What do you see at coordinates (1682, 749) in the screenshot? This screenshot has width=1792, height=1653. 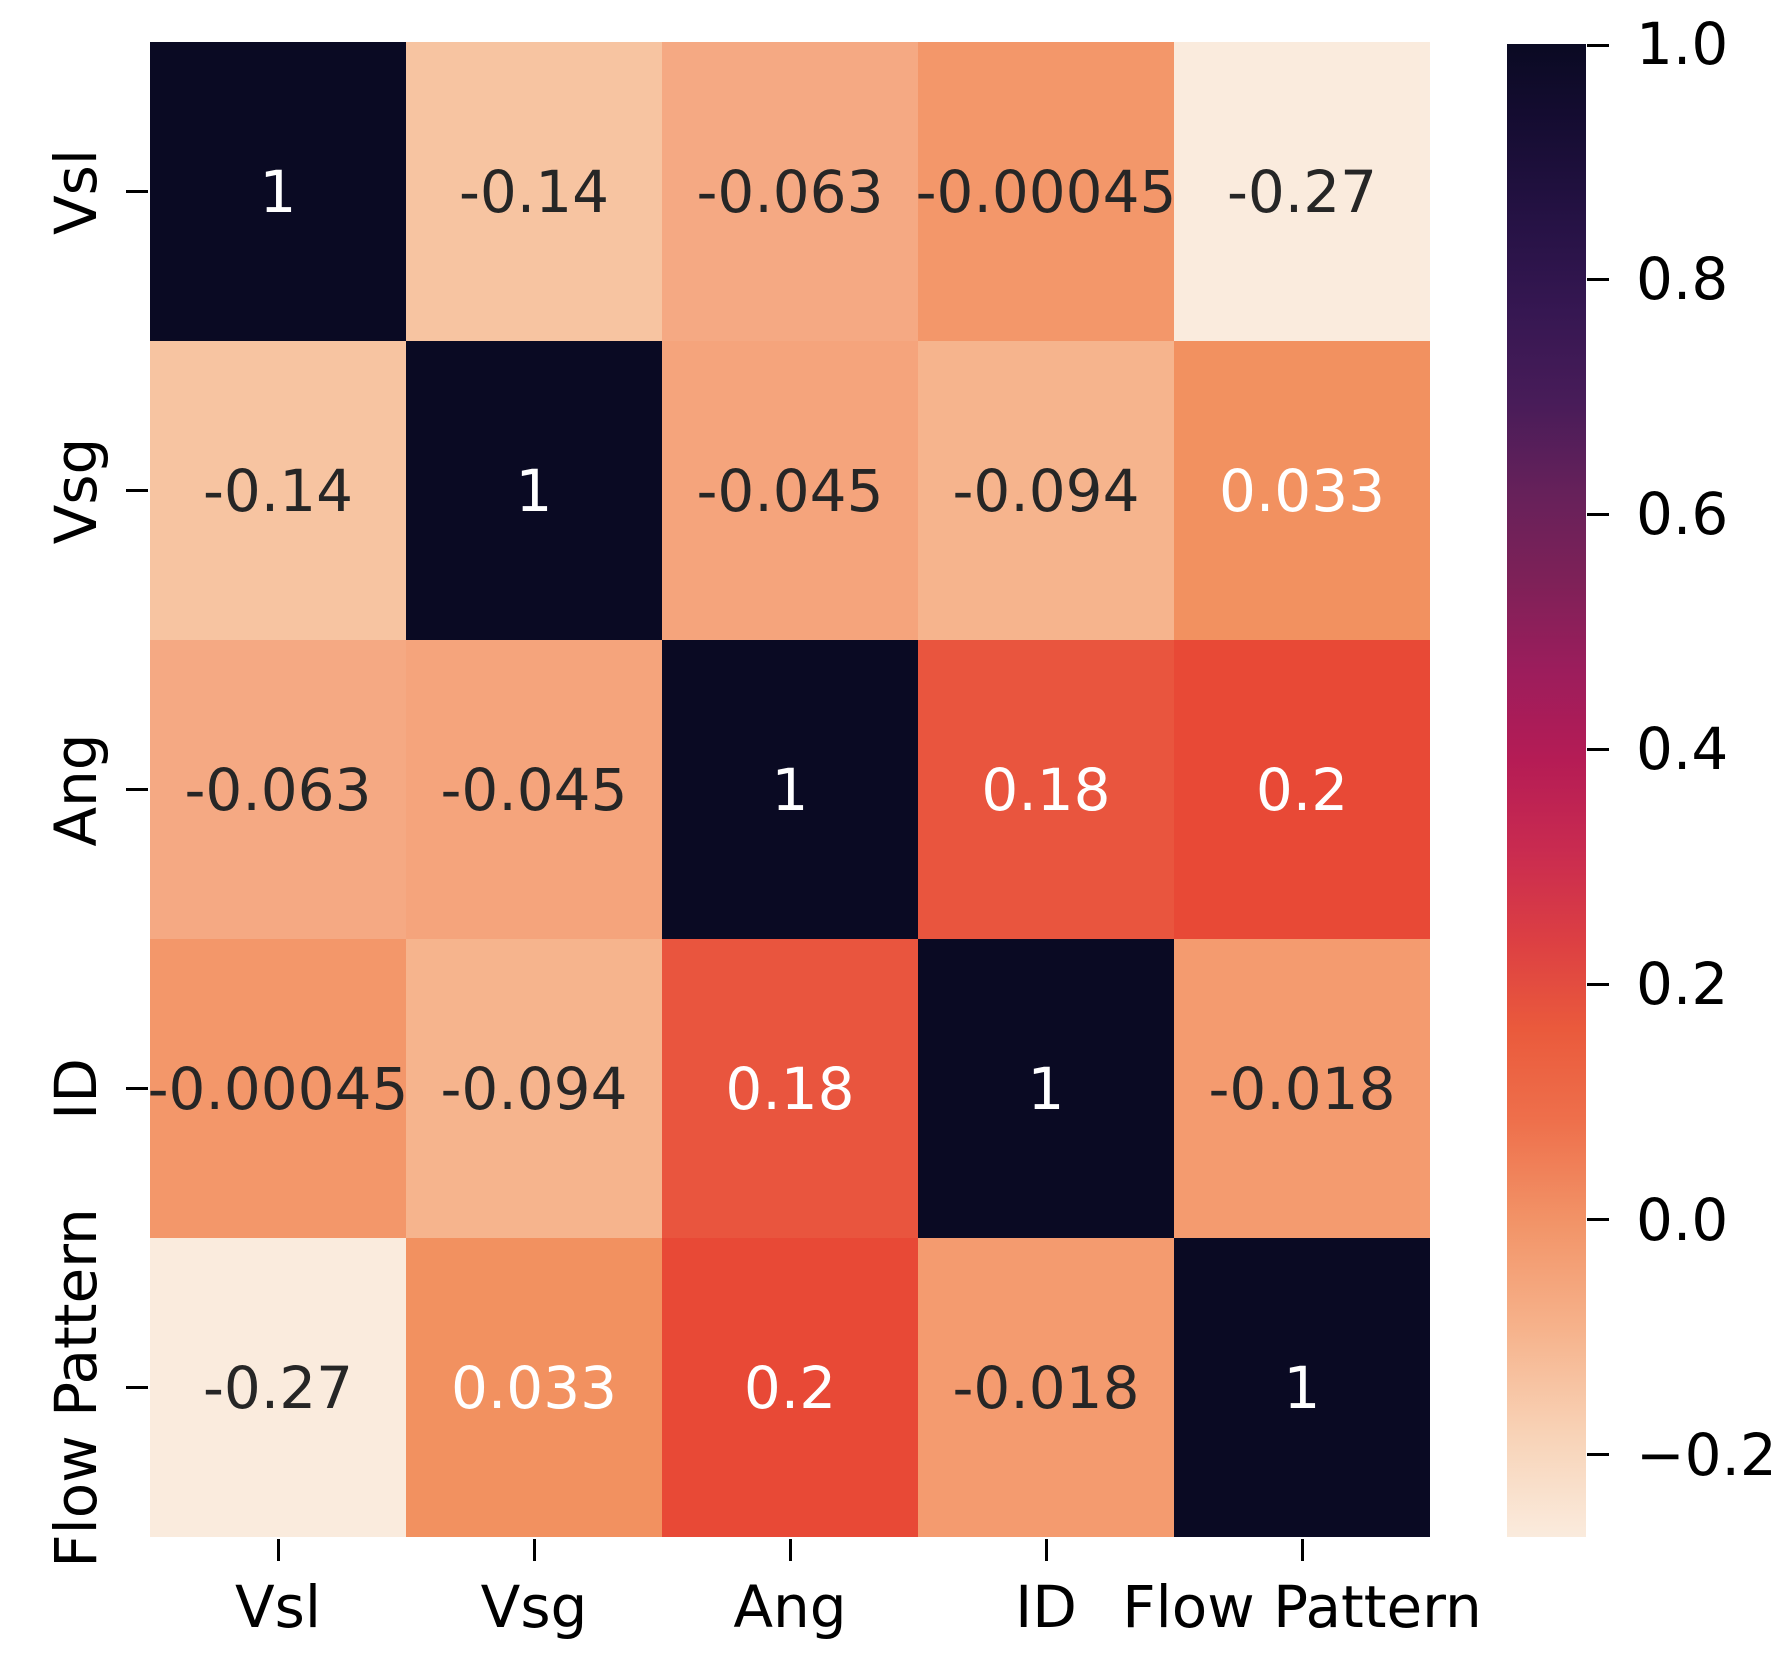 I see `colorbar-tick-label: 0.4` at bounding box center [1682, 749].